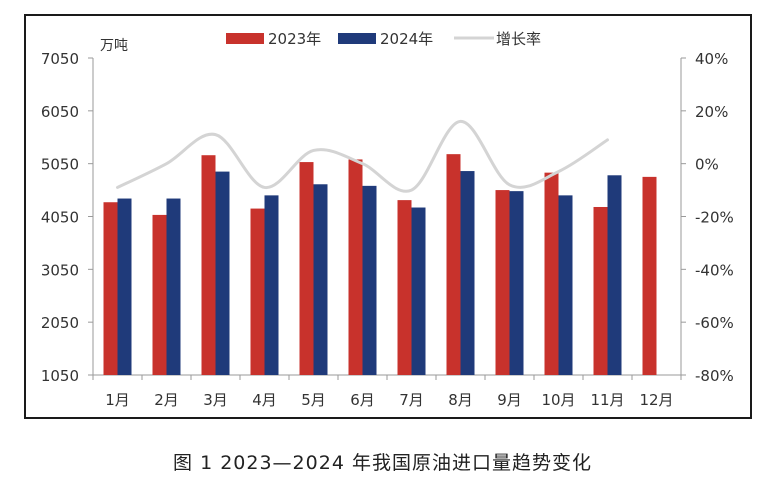  What do you see at coordinates (114, 46) in the screenshot?
I see `y-left-unit-label: 万吨` at bounding box center [114, 46].